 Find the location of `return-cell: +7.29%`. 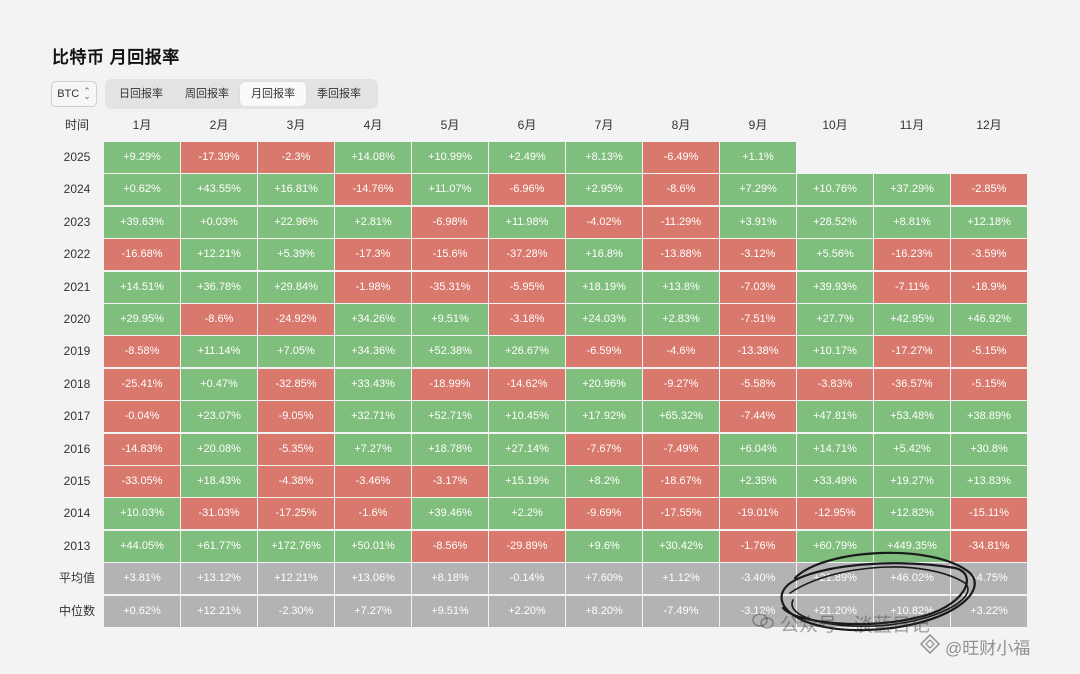

return-cell: +7.29% is located at coordinates (758, 190).